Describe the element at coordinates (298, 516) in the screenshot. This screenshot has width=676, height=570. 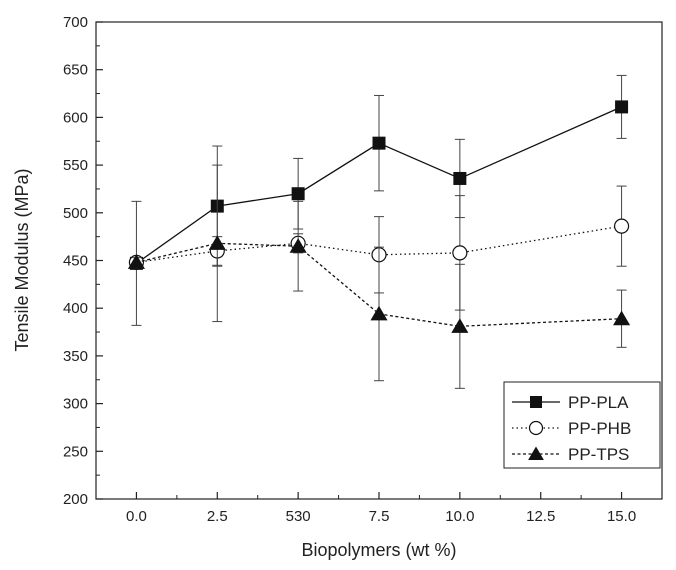
I see `x-tick-label: 530` at that location.